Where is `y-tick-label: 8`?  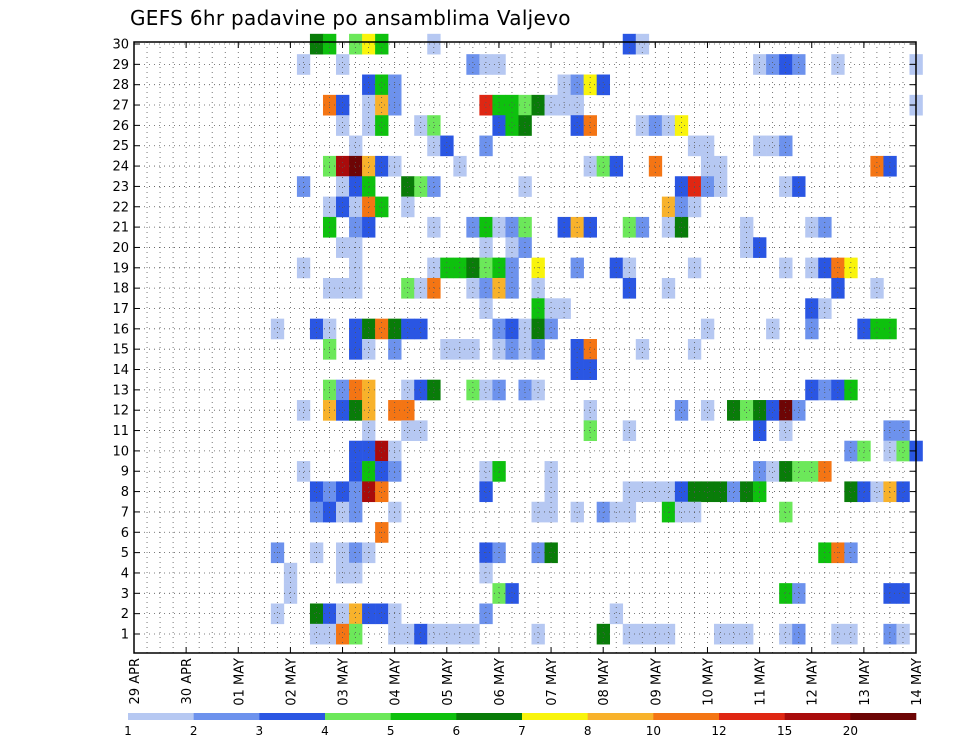 y-tick-label: 8 is located at coordinates (125, 492).